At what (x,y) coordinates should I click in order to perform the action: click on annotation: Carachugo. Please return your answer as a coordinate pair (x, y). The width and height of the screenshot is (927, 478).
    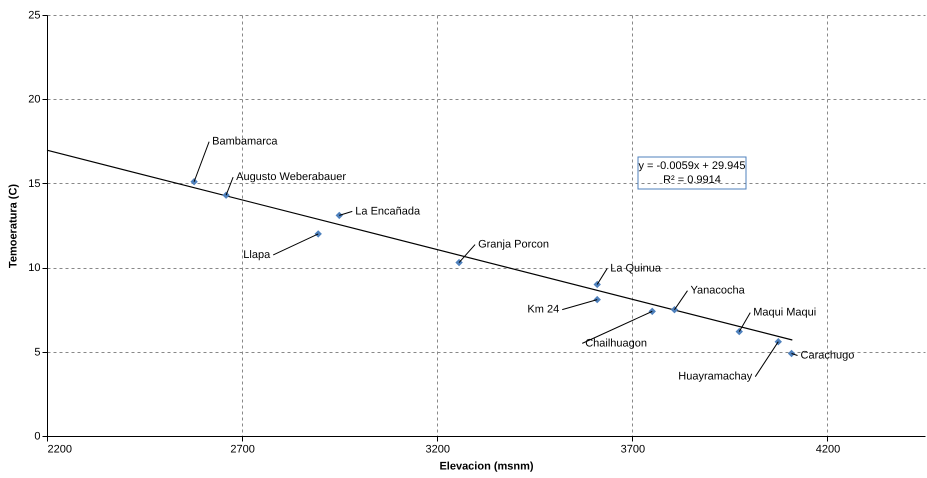
    Looking at the image, I should click on (827, 355).